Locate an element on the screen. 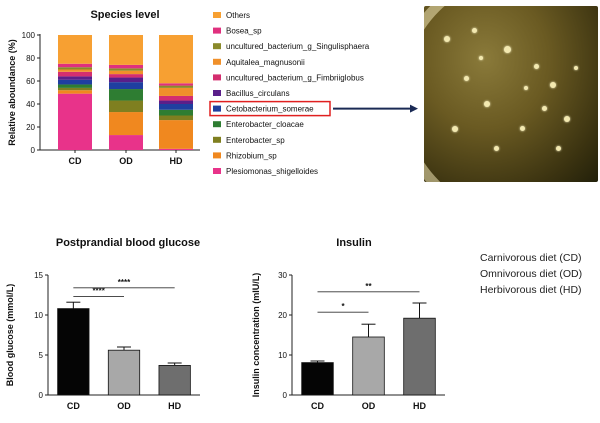  diet-legend-cd: Carnivorous diet (CD) is located at coordinates (531, 258).